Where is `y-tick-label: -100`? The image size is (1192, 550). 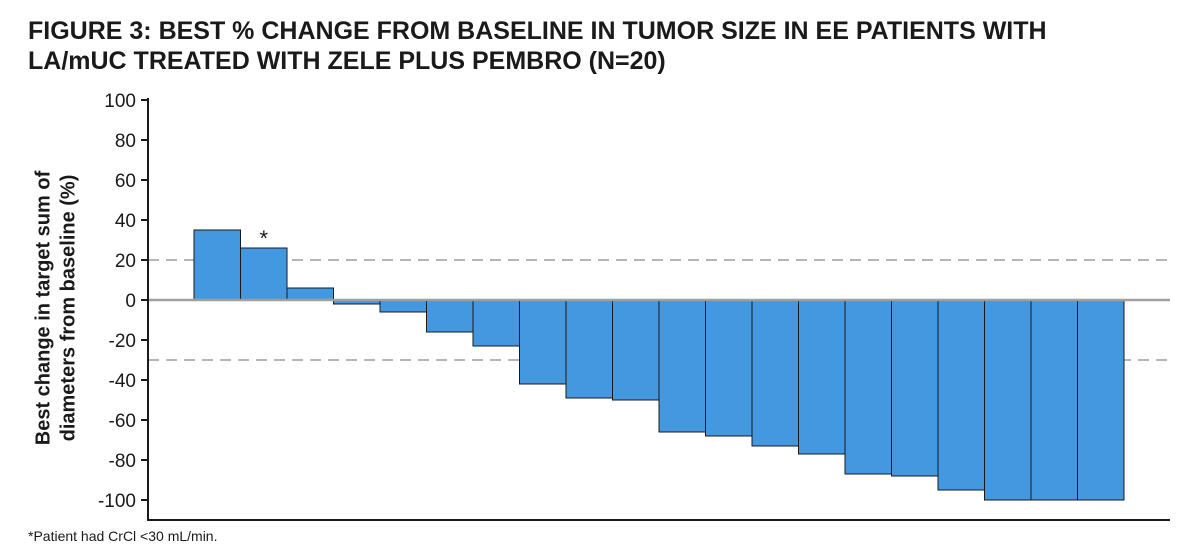
y-tick-label: -100 is located at coordinates (117, 501).